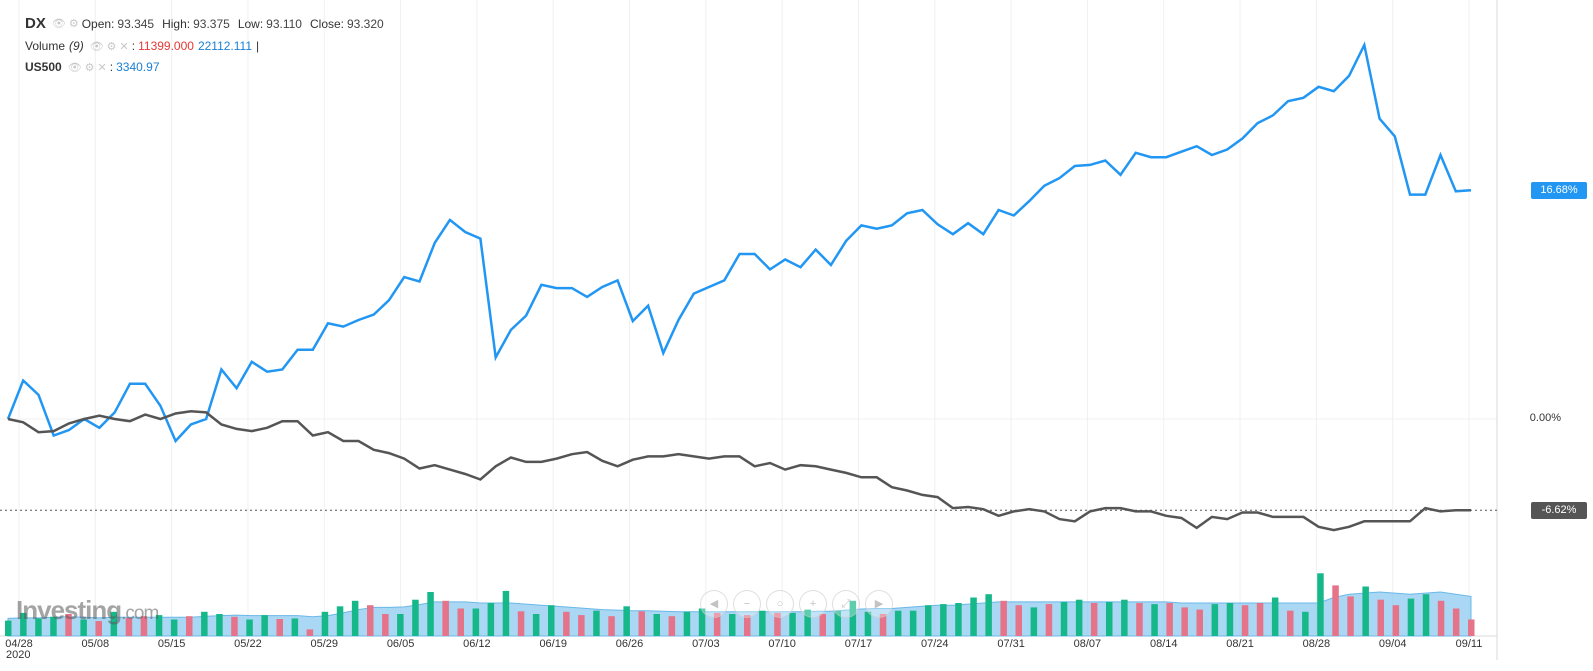 The width and height of the screenshot is (1593, 671). What do you see at coordinates (124, 46) in the screenshot?
I see `close-icon: ✕` at bounding box center [124, 46].